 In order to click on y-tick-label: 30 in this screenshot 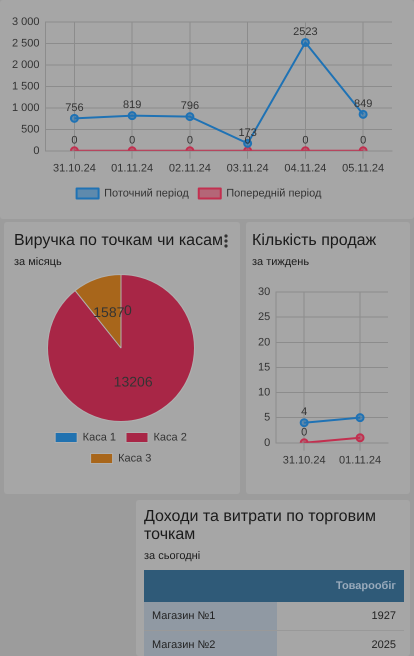, I will do `click(264, 292)`.